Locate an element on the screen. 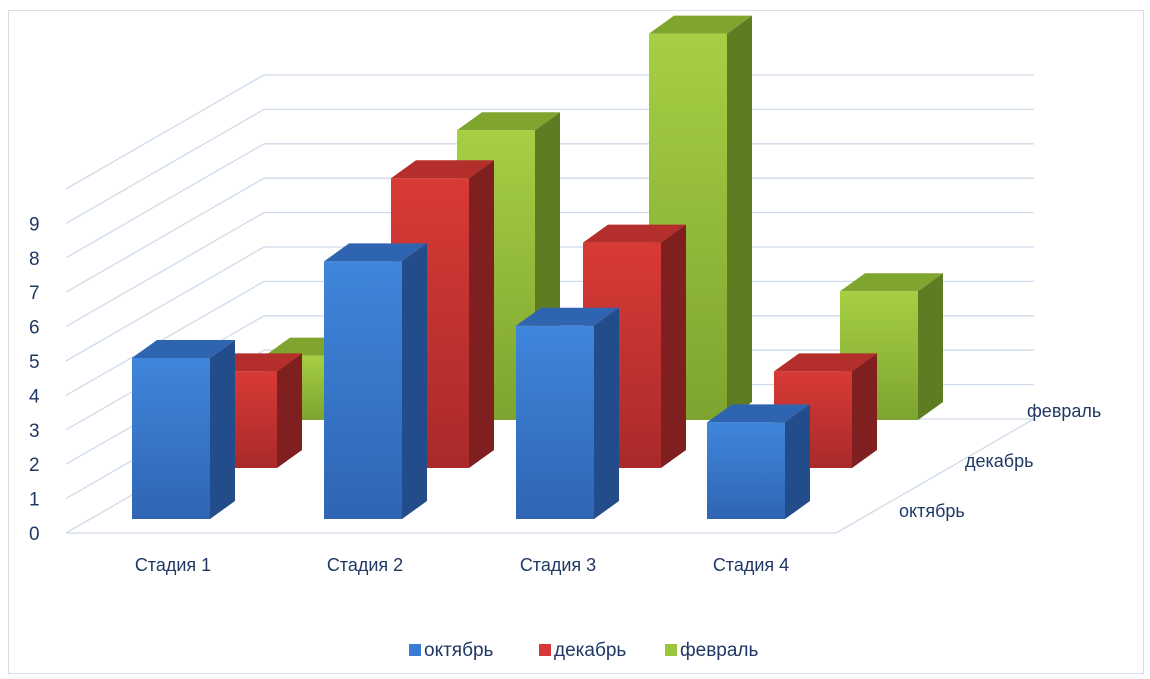 The height and width of the screenshot is (679, 1150). depth-axis-ticks: октябрь декабрь февраль is located at coordinates (1000, 461).